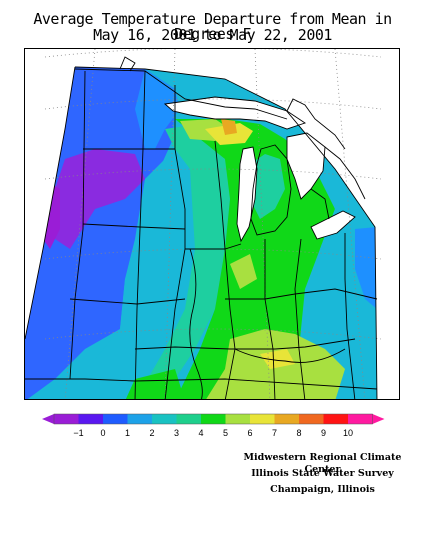 This screenshot has height=550, width=425. What do you see at coordinates (247, 194) in the screenshot?
I see `lake-michigan` at bounding box center [247, 194].